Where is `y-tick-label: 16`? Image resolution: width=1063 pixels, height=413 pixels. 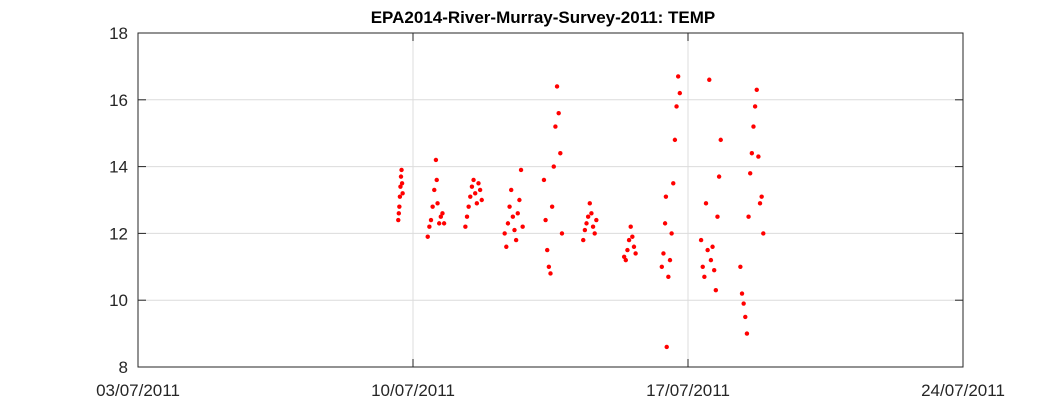
y-tick-label: 16 is located at coordinates (118, 100).